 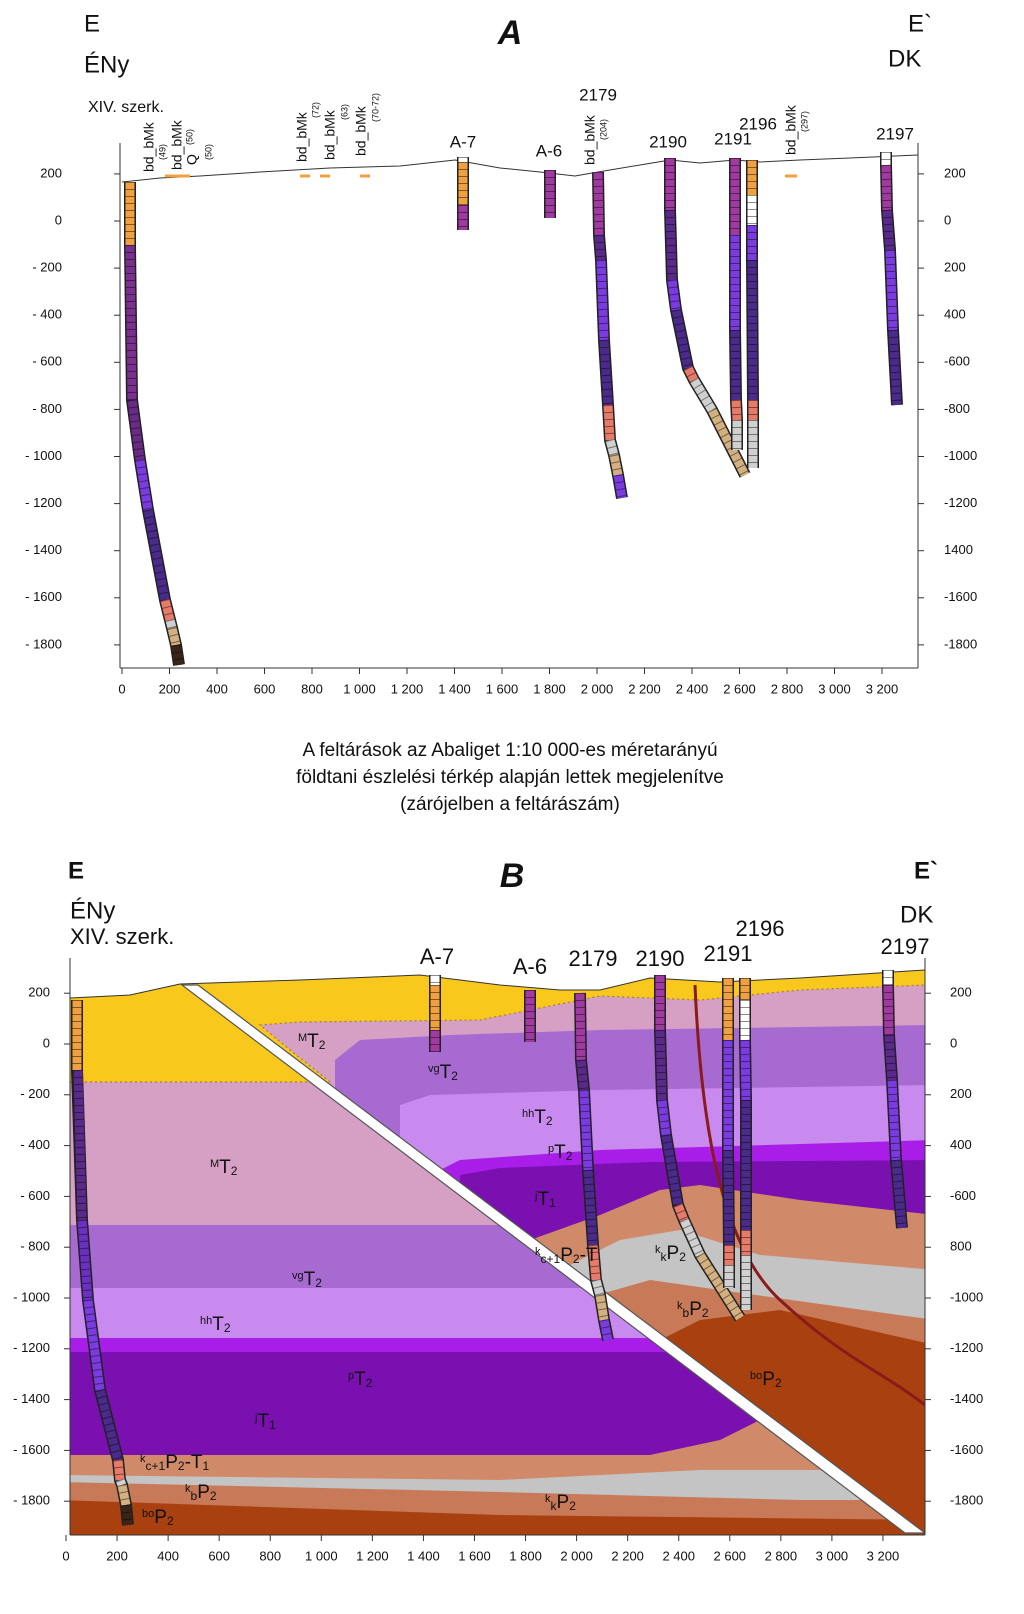 What do you see at coordinates (265, 688) in the screenshot?
I see `x-tick-label: 600` at bounding box center [265, 688].